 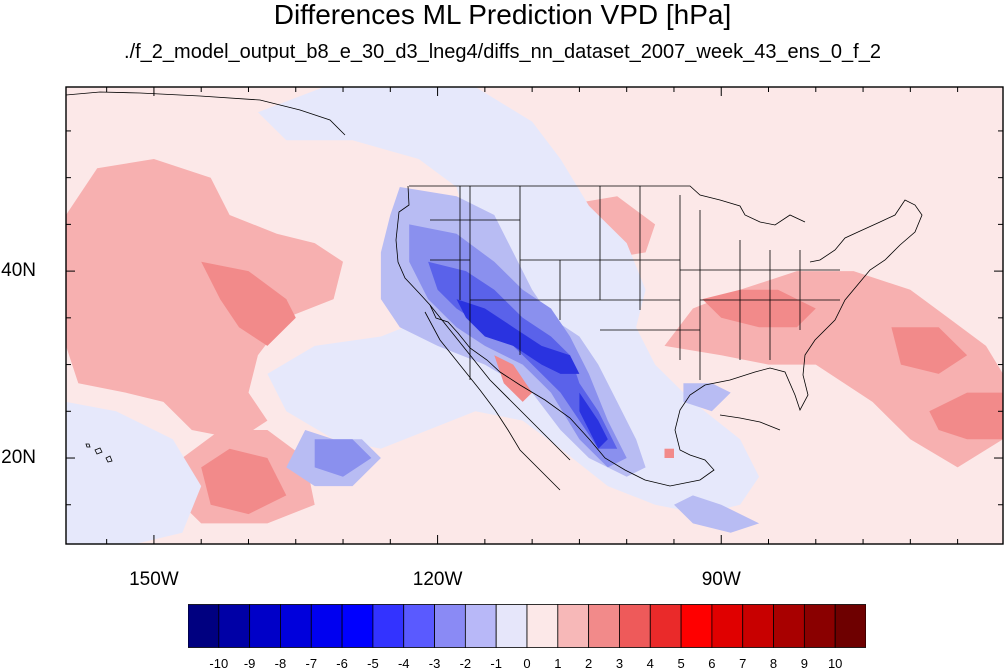 I want to click on colorbar-label: 7, so click(x=743, y=663).